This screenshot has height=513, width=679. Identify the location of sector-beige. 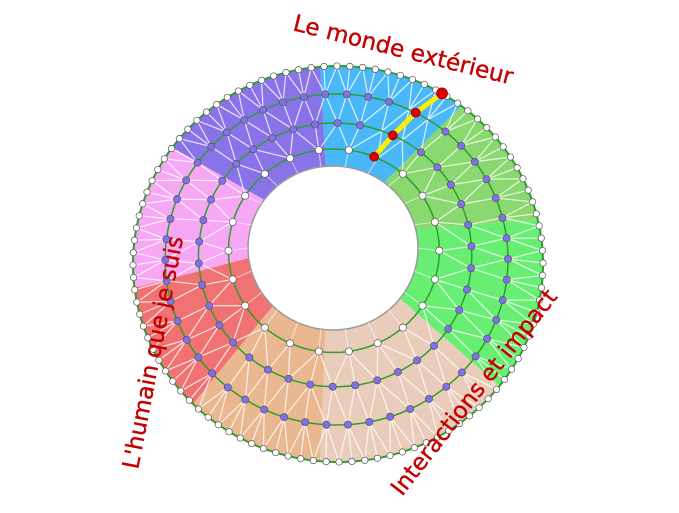
(410, 380).